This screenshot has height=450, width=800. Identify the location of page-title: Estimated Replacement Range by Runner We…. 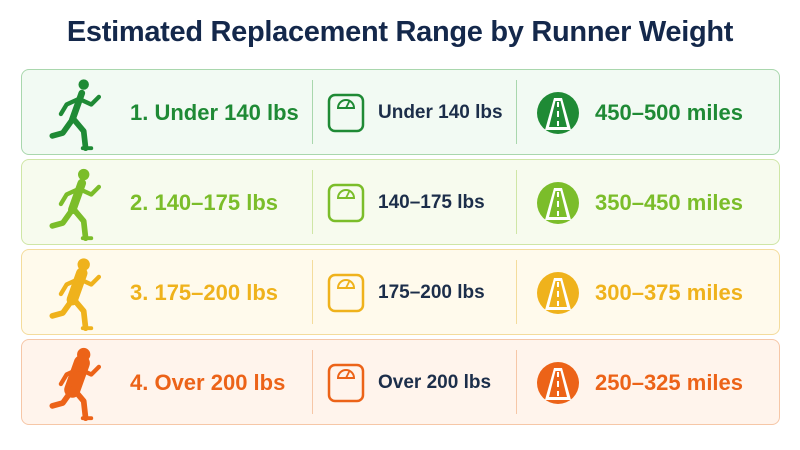
(400, 32).